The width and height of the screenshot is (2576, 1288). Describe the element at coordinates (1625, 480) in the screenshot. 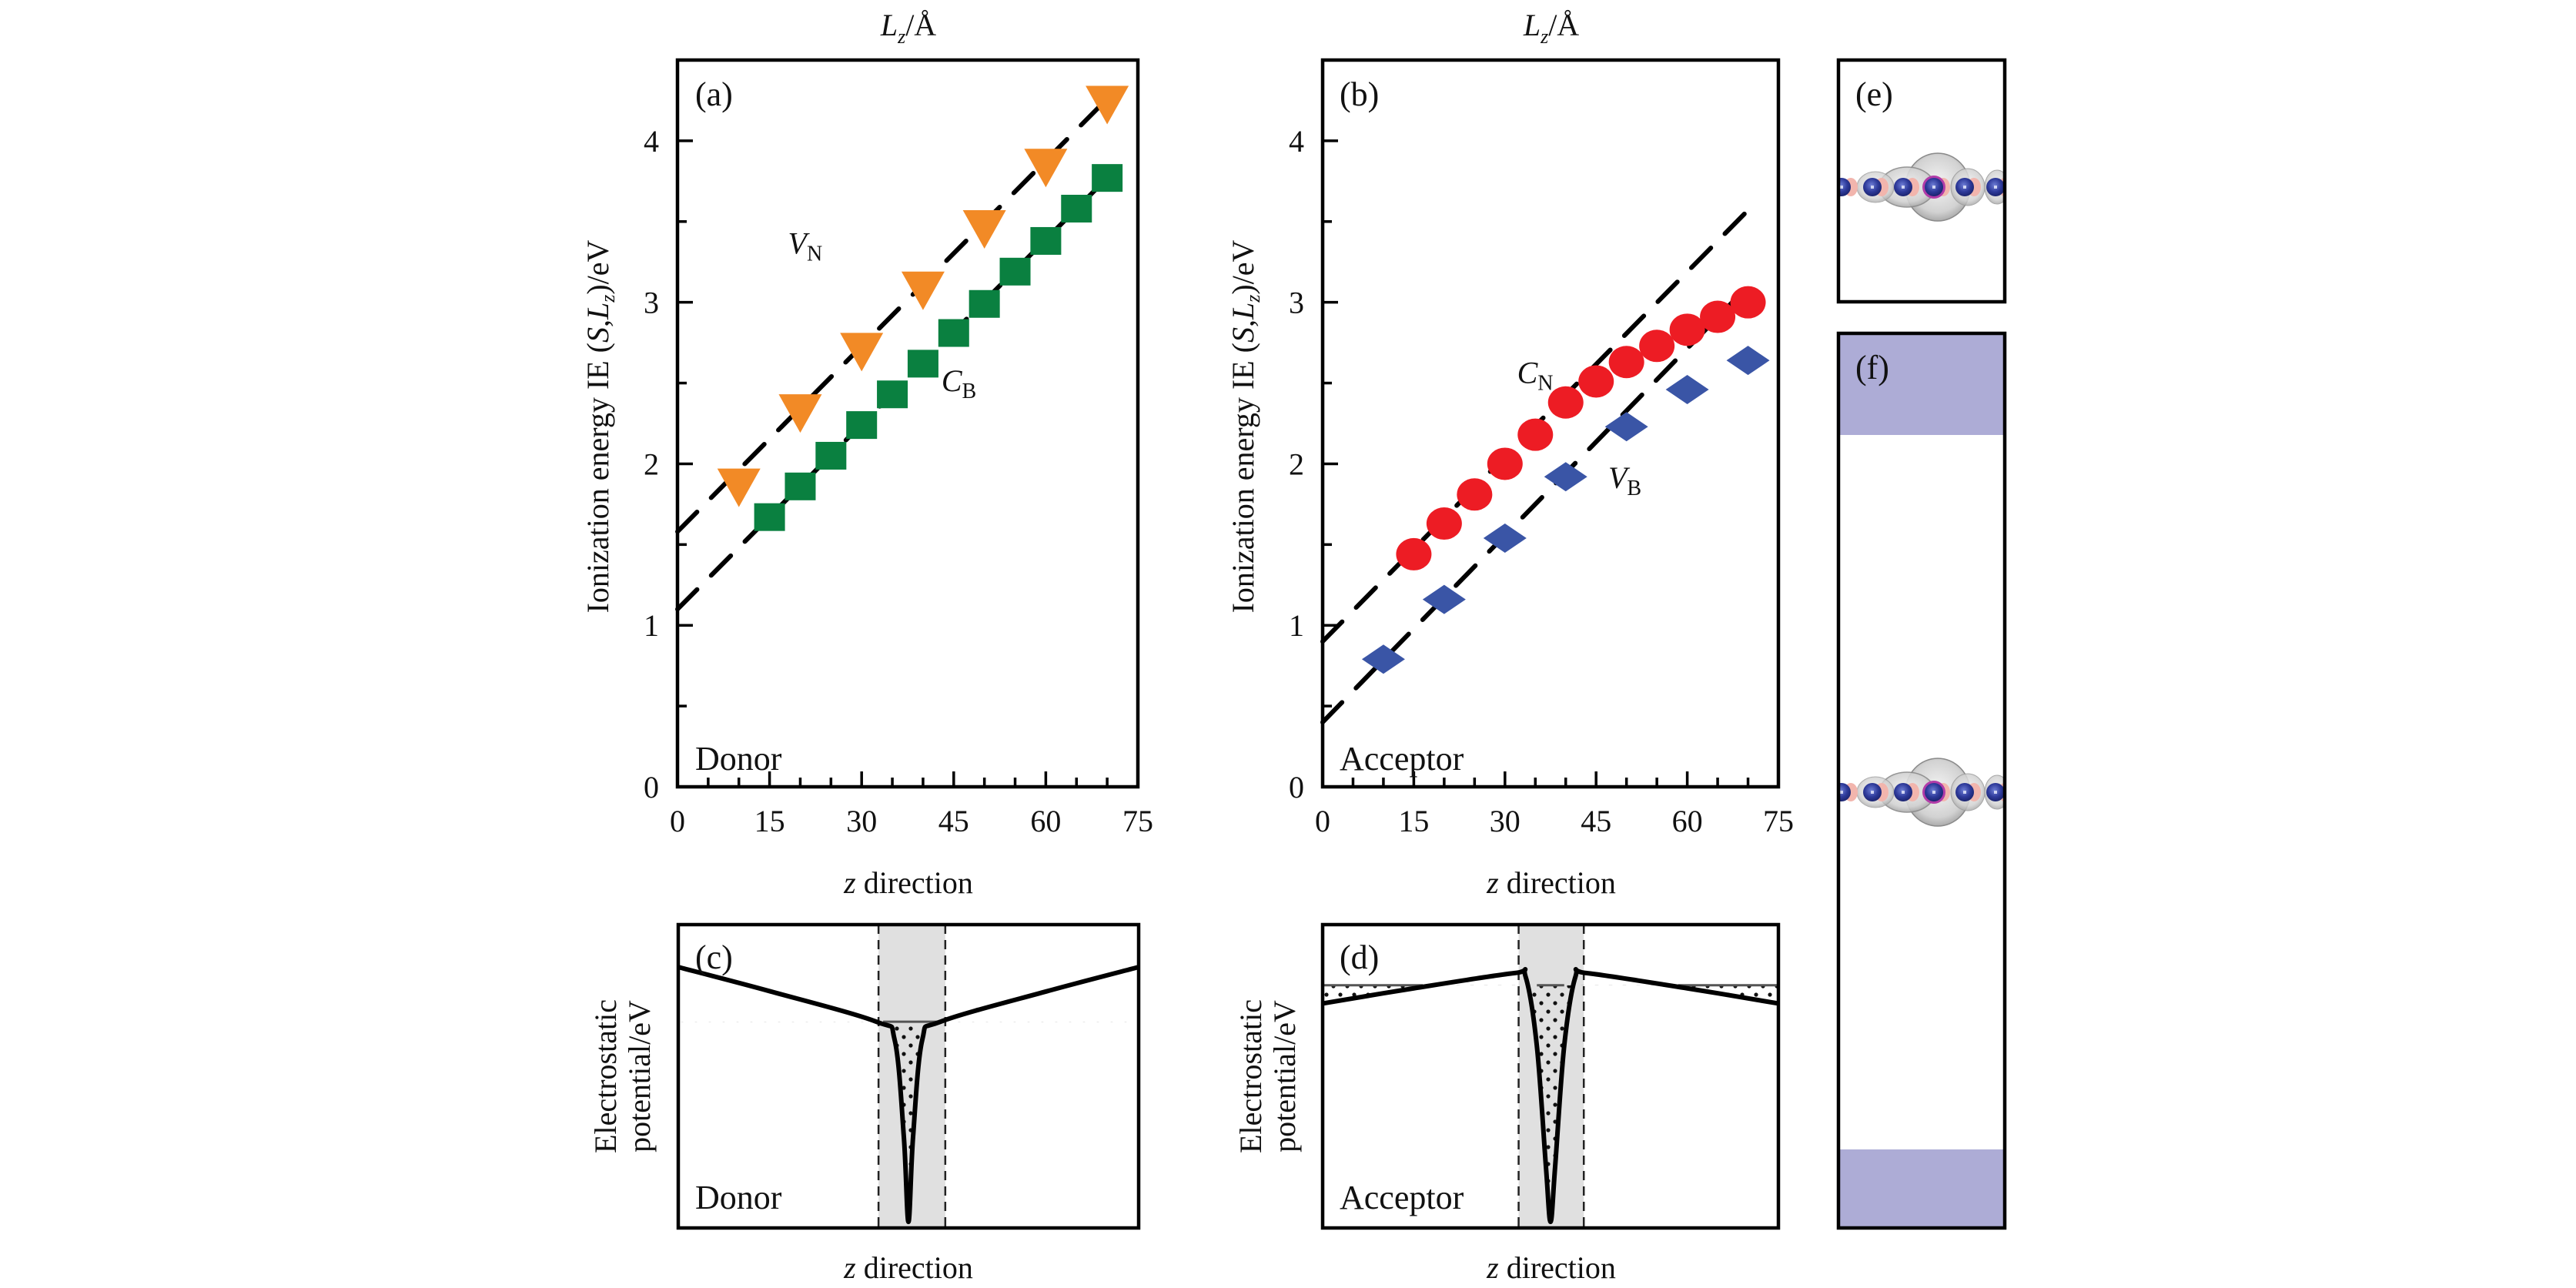

I see `series-label-v-b: VB` at that location.